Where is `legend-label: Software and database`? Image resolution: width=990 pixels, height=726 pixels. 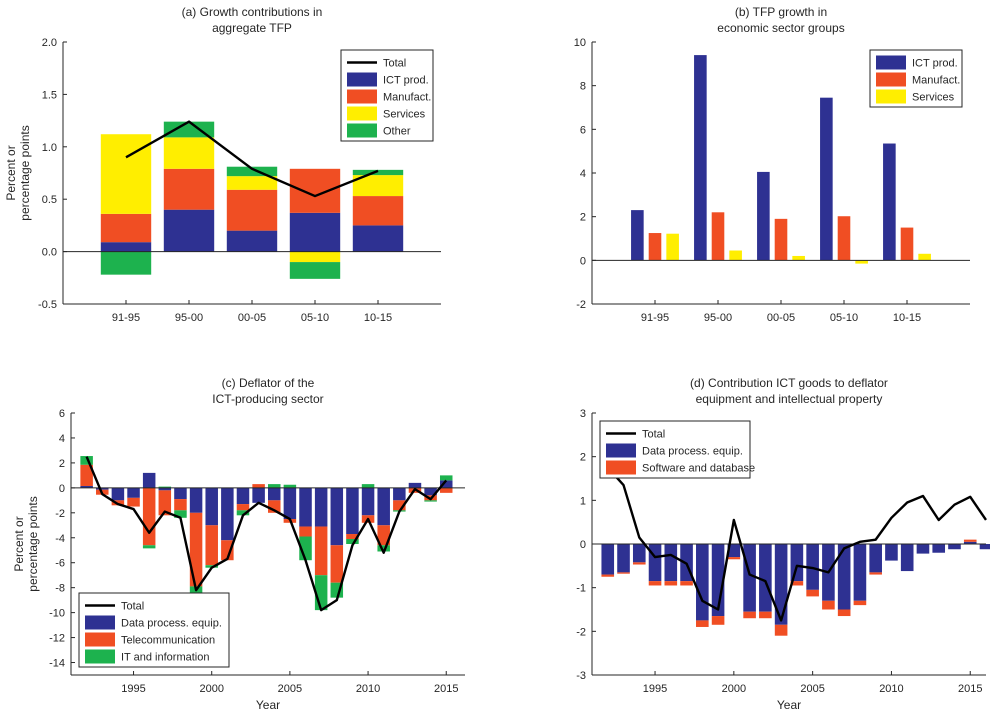 legend-label: Software and database is located at coordinates (698, 469).